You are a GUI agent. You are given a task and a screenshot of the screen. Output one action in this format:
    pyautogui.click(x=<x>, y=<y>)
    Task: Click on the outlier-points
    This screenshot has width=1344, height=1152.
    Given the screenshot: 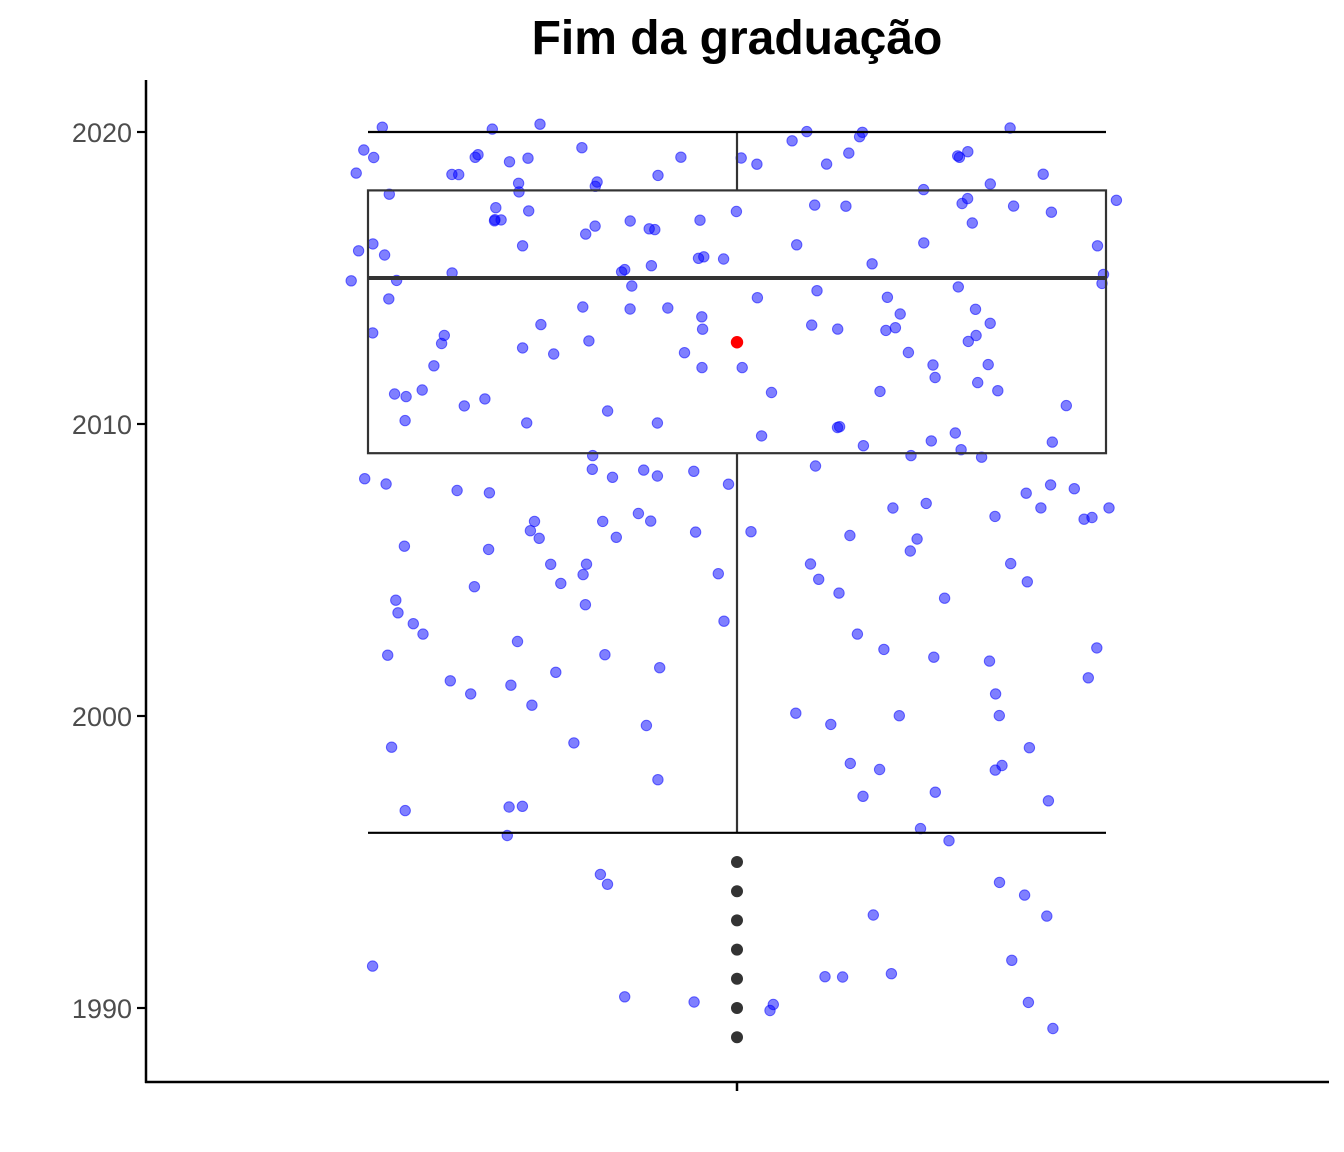 What is the action you would take?
    pyautogui.click(x=737, y=950)
    